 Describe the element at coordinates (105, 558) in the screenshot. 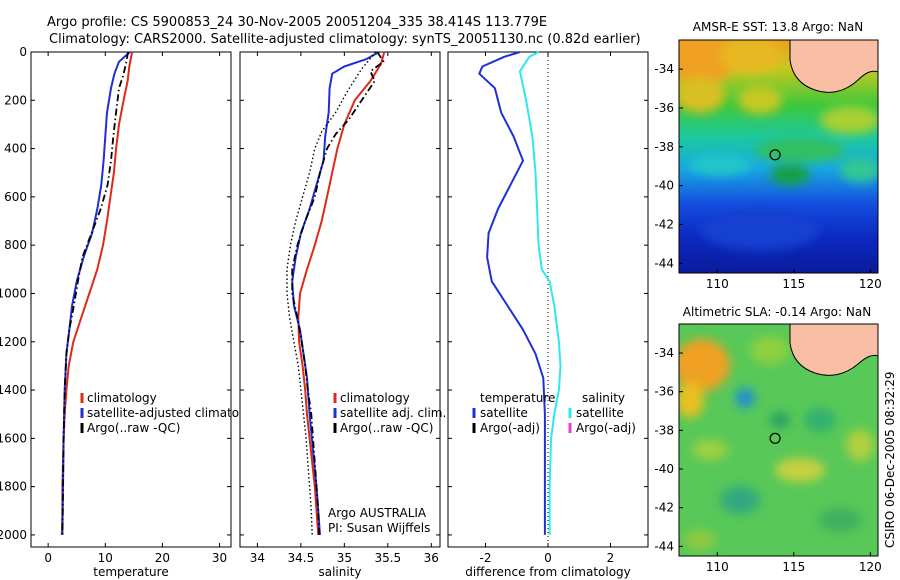

I see `x-tick-label: 10` at that location.